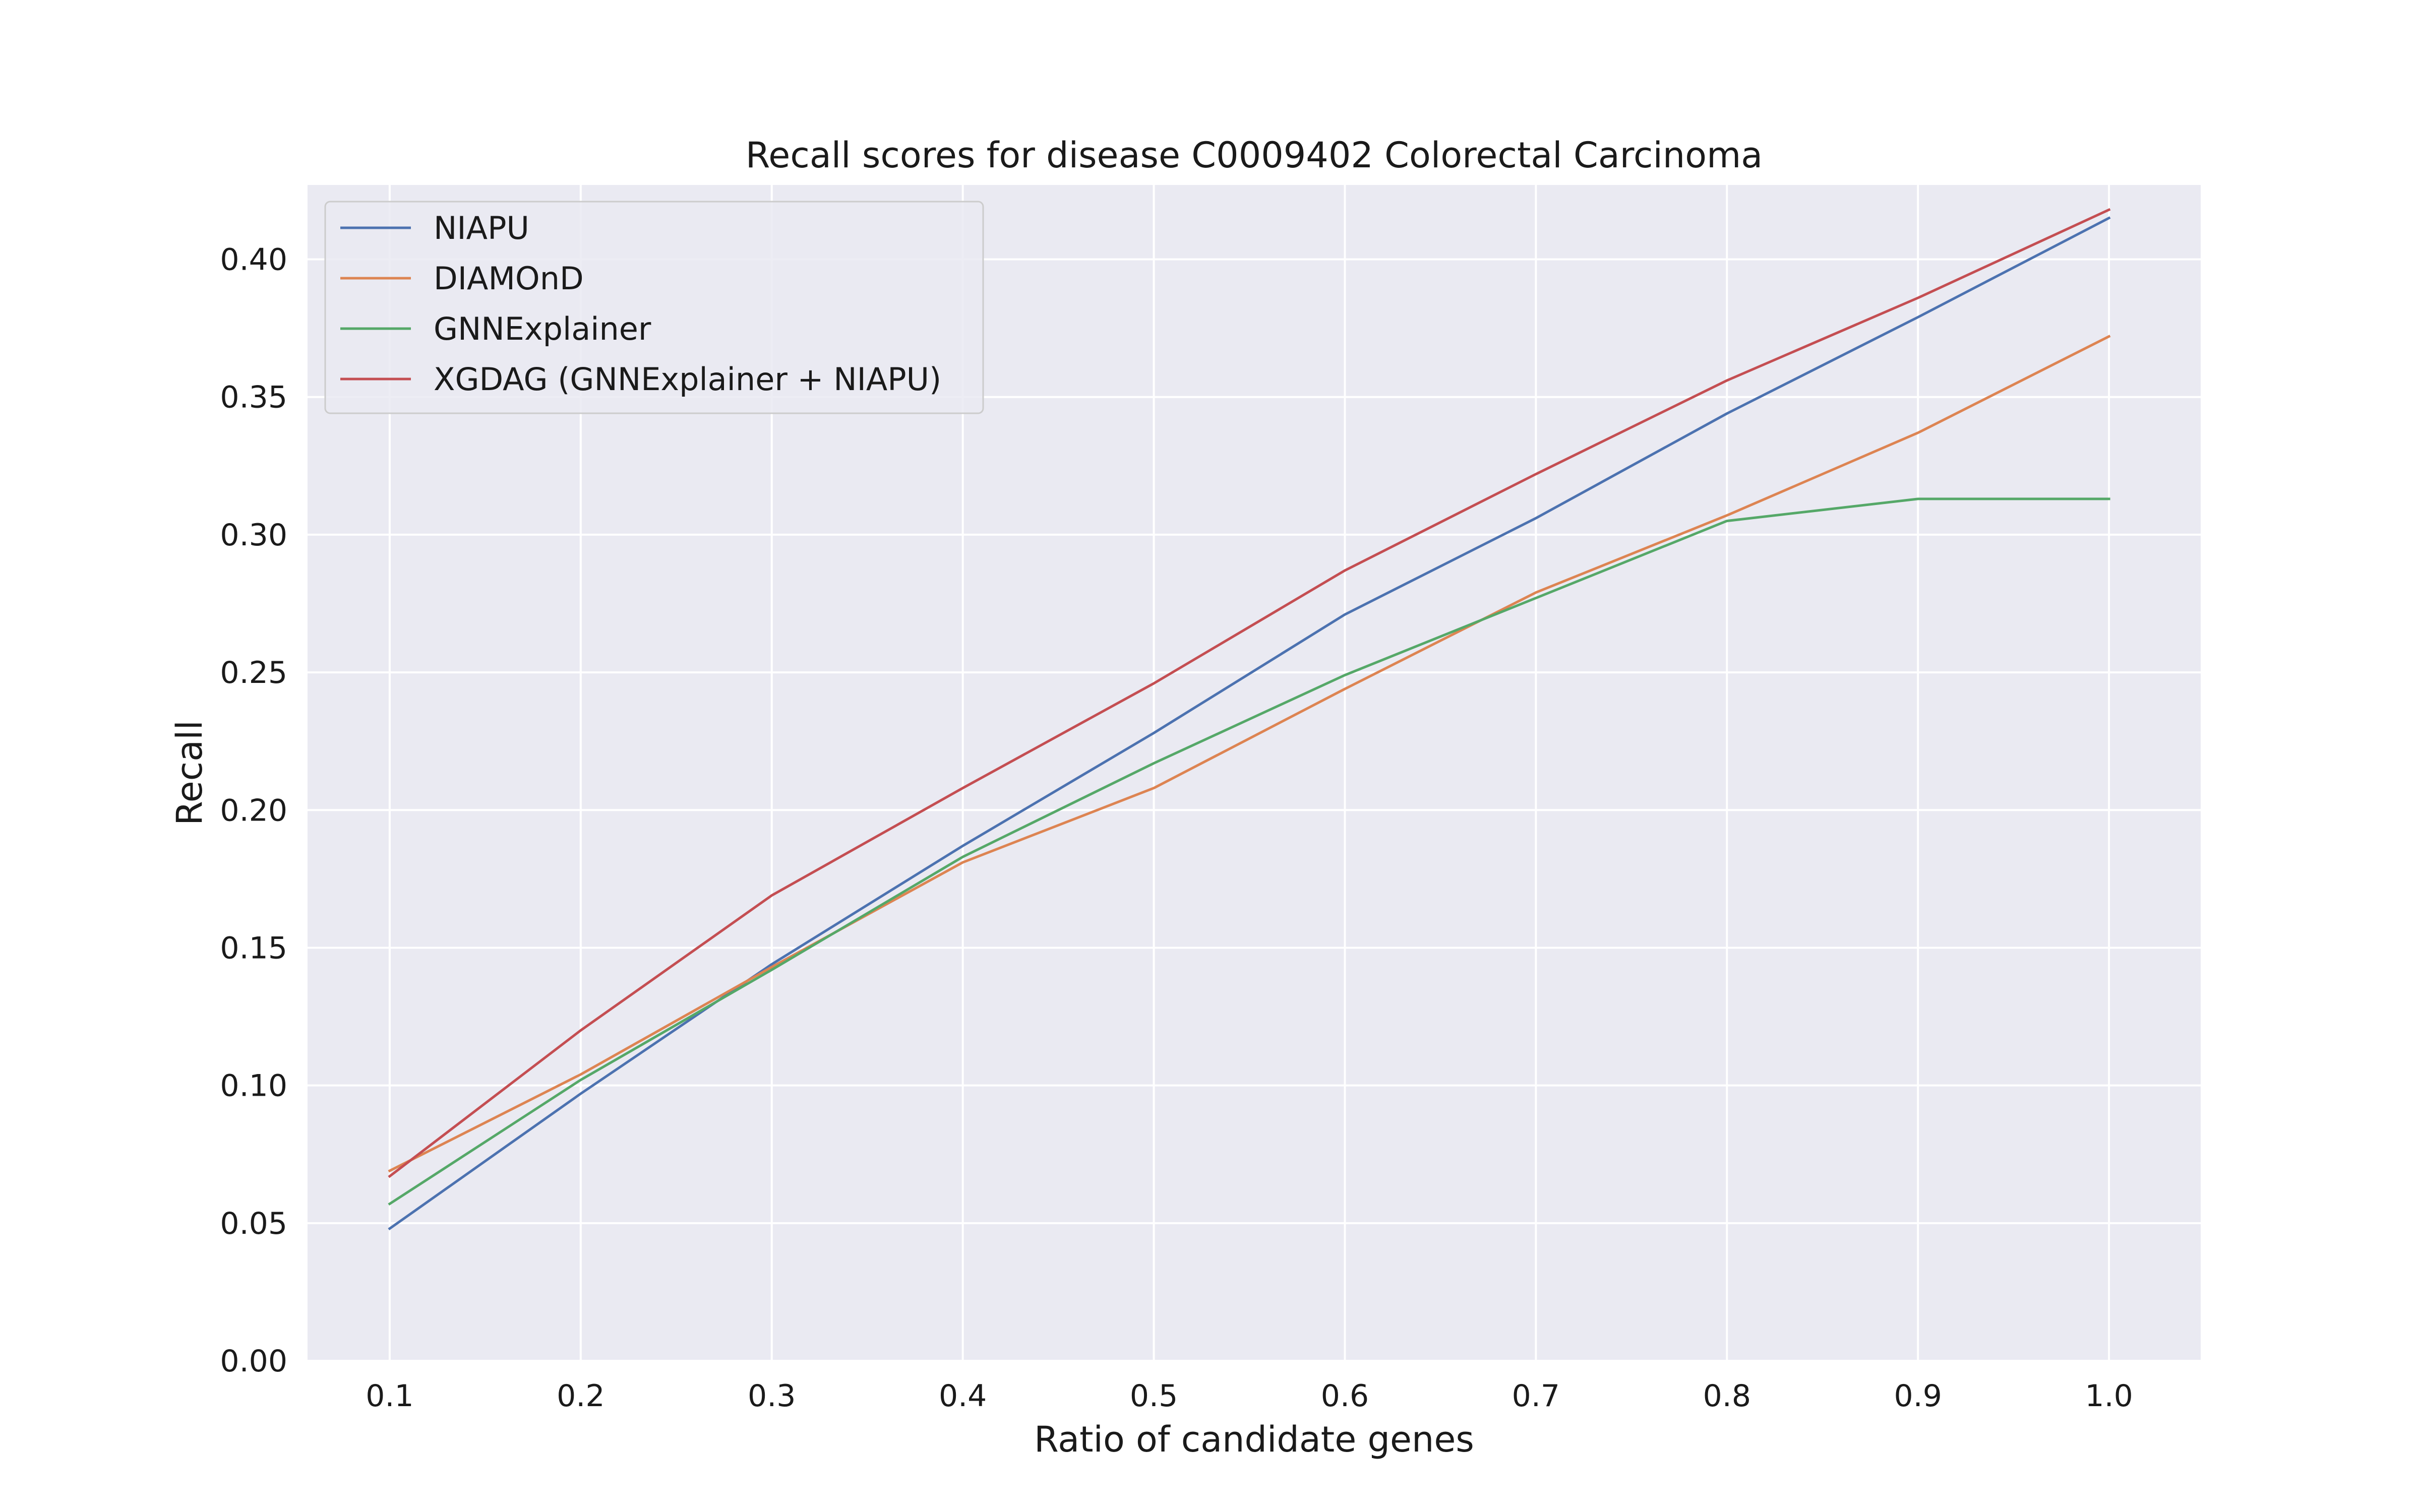 This screenshot has height=1512, width=2420. I want to click on x-tick-label: 0.3, so click(772, 1396).